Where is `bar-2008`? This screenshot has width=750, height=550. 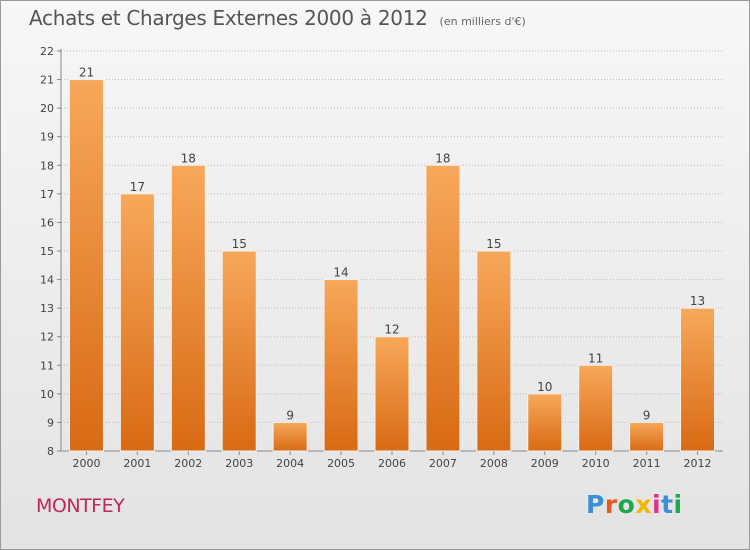 bar-2008 is located at coordinates (494, 351).